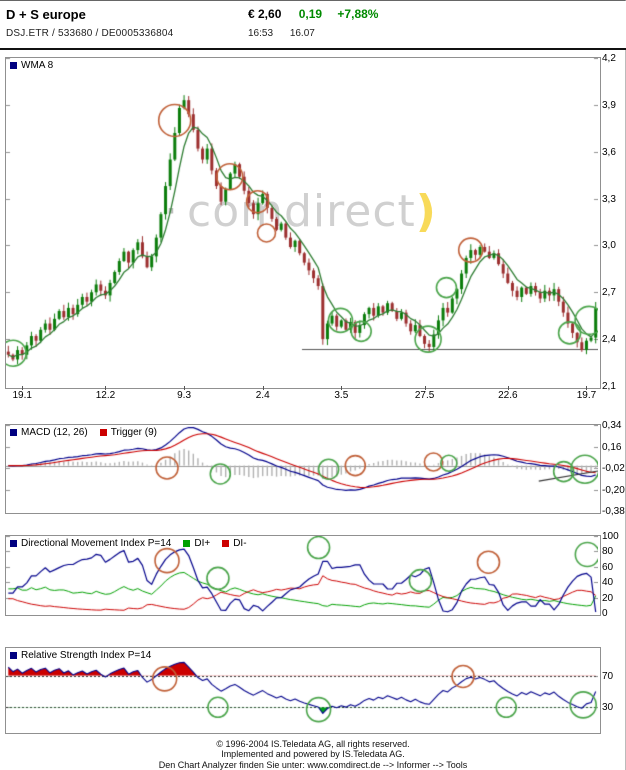  I want to click on legend-di-minus-label: DI-, so click(240, 543).